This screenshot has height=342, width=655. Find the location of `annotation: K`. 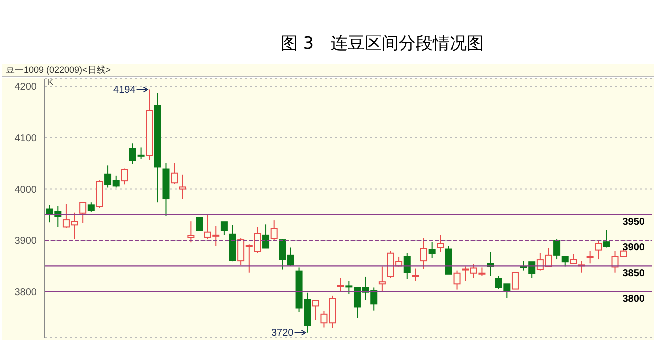

annotation: K is located at coordinates (51, 82).